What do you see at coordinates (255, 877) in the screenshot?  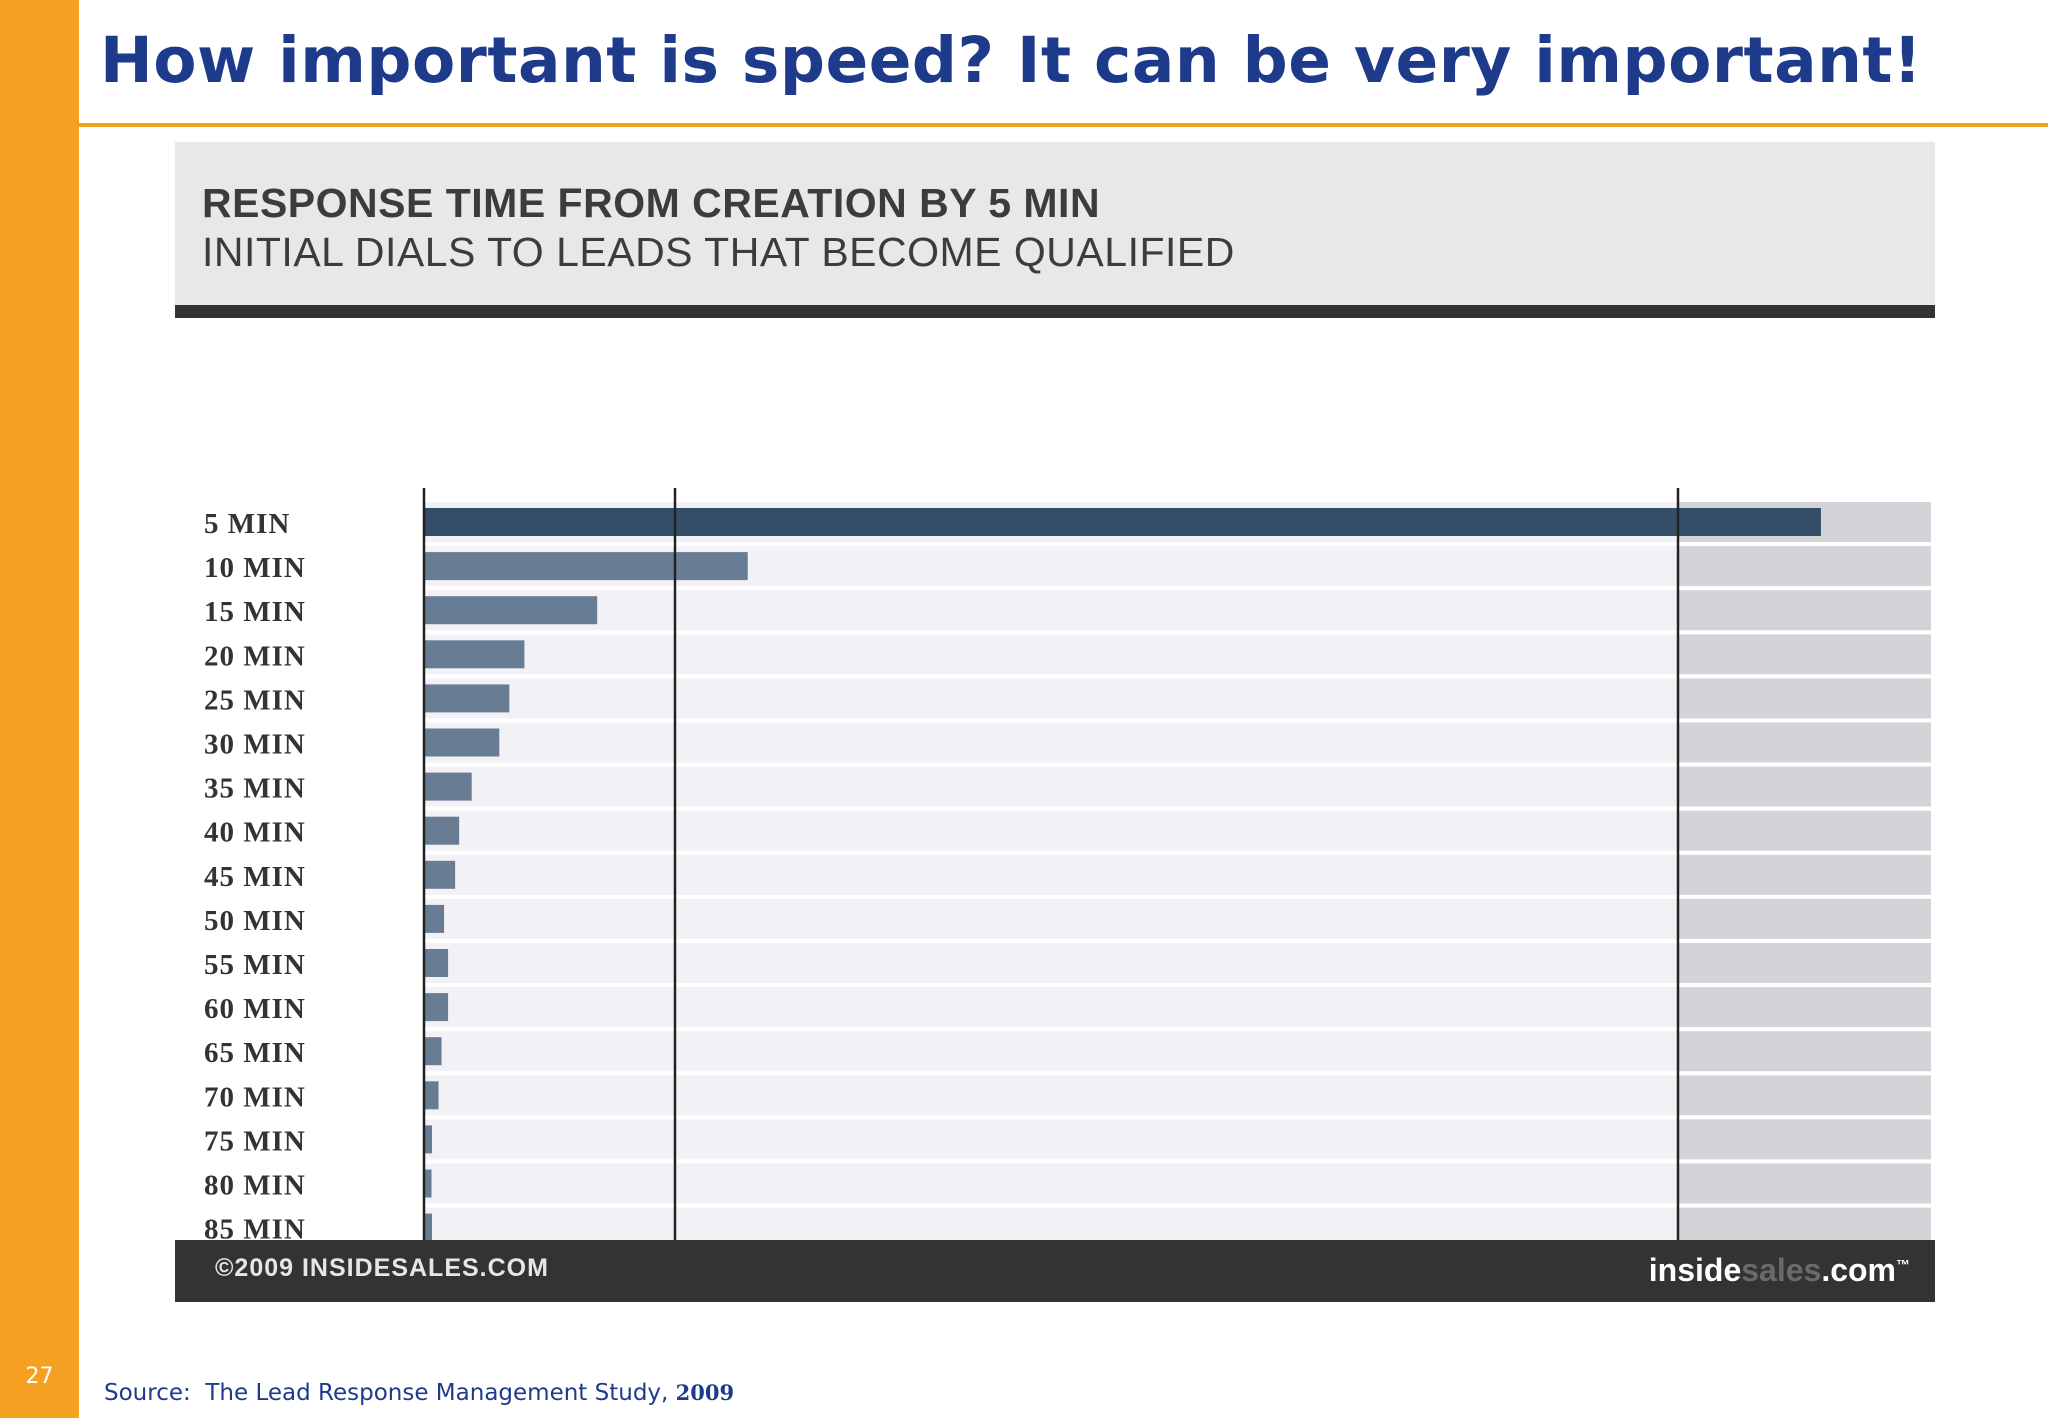 I see `category-label: 45 MIN` at bounding box center [255, 877].